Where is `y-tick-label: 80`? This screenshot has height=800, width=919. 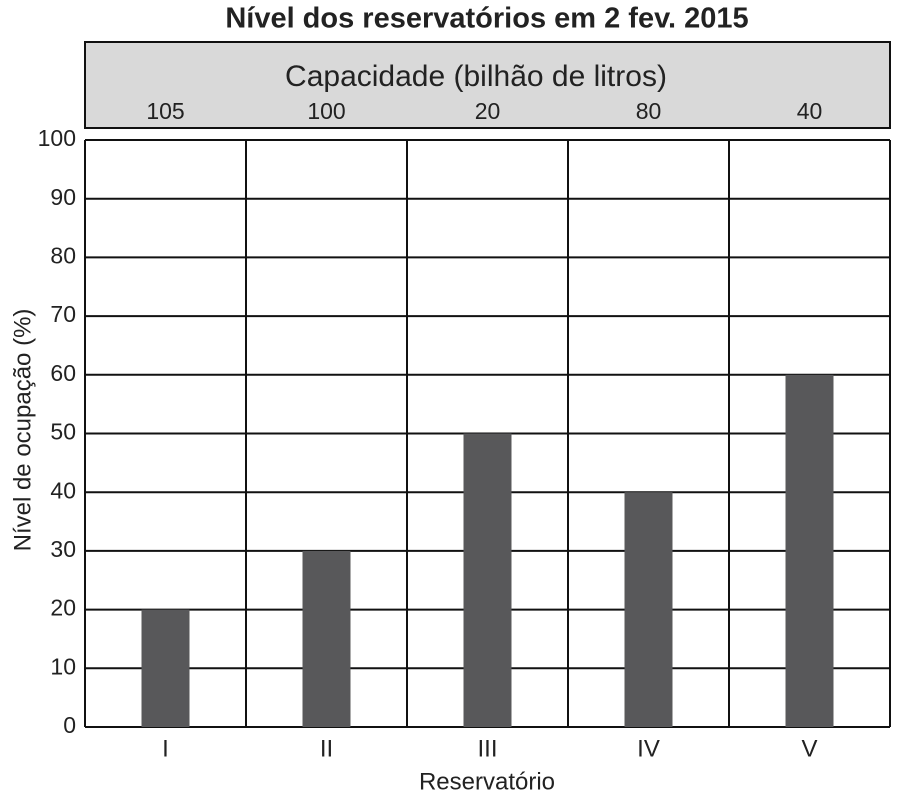
y-tick-label: 80 is located at coordinates (63, 255).